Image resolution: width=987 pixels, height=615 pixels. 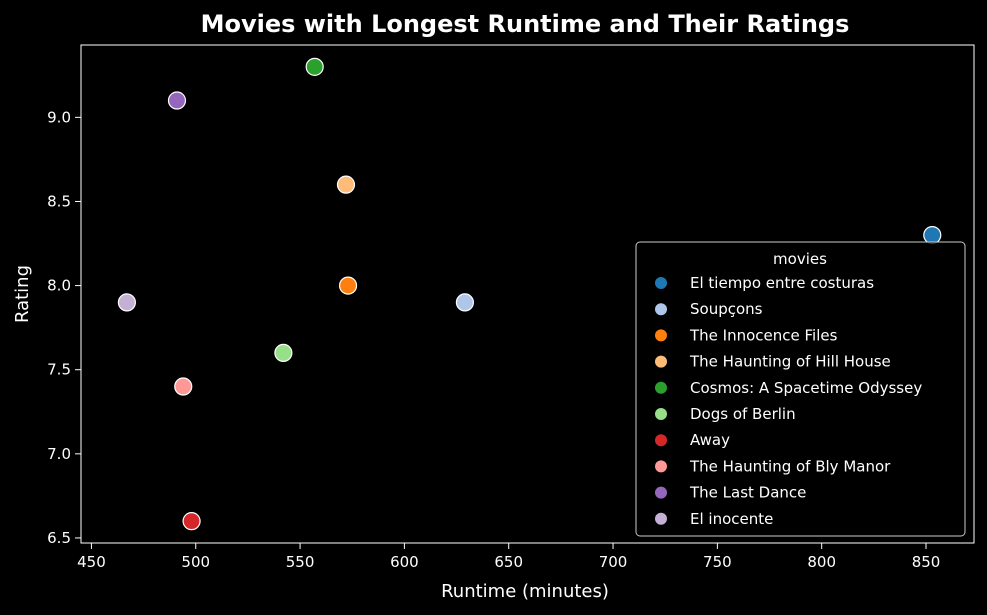 What do you see at coordinates (22, 294) in the screenshot?
I see `y-axis-label: Rating` at bounding box center [22, 294].